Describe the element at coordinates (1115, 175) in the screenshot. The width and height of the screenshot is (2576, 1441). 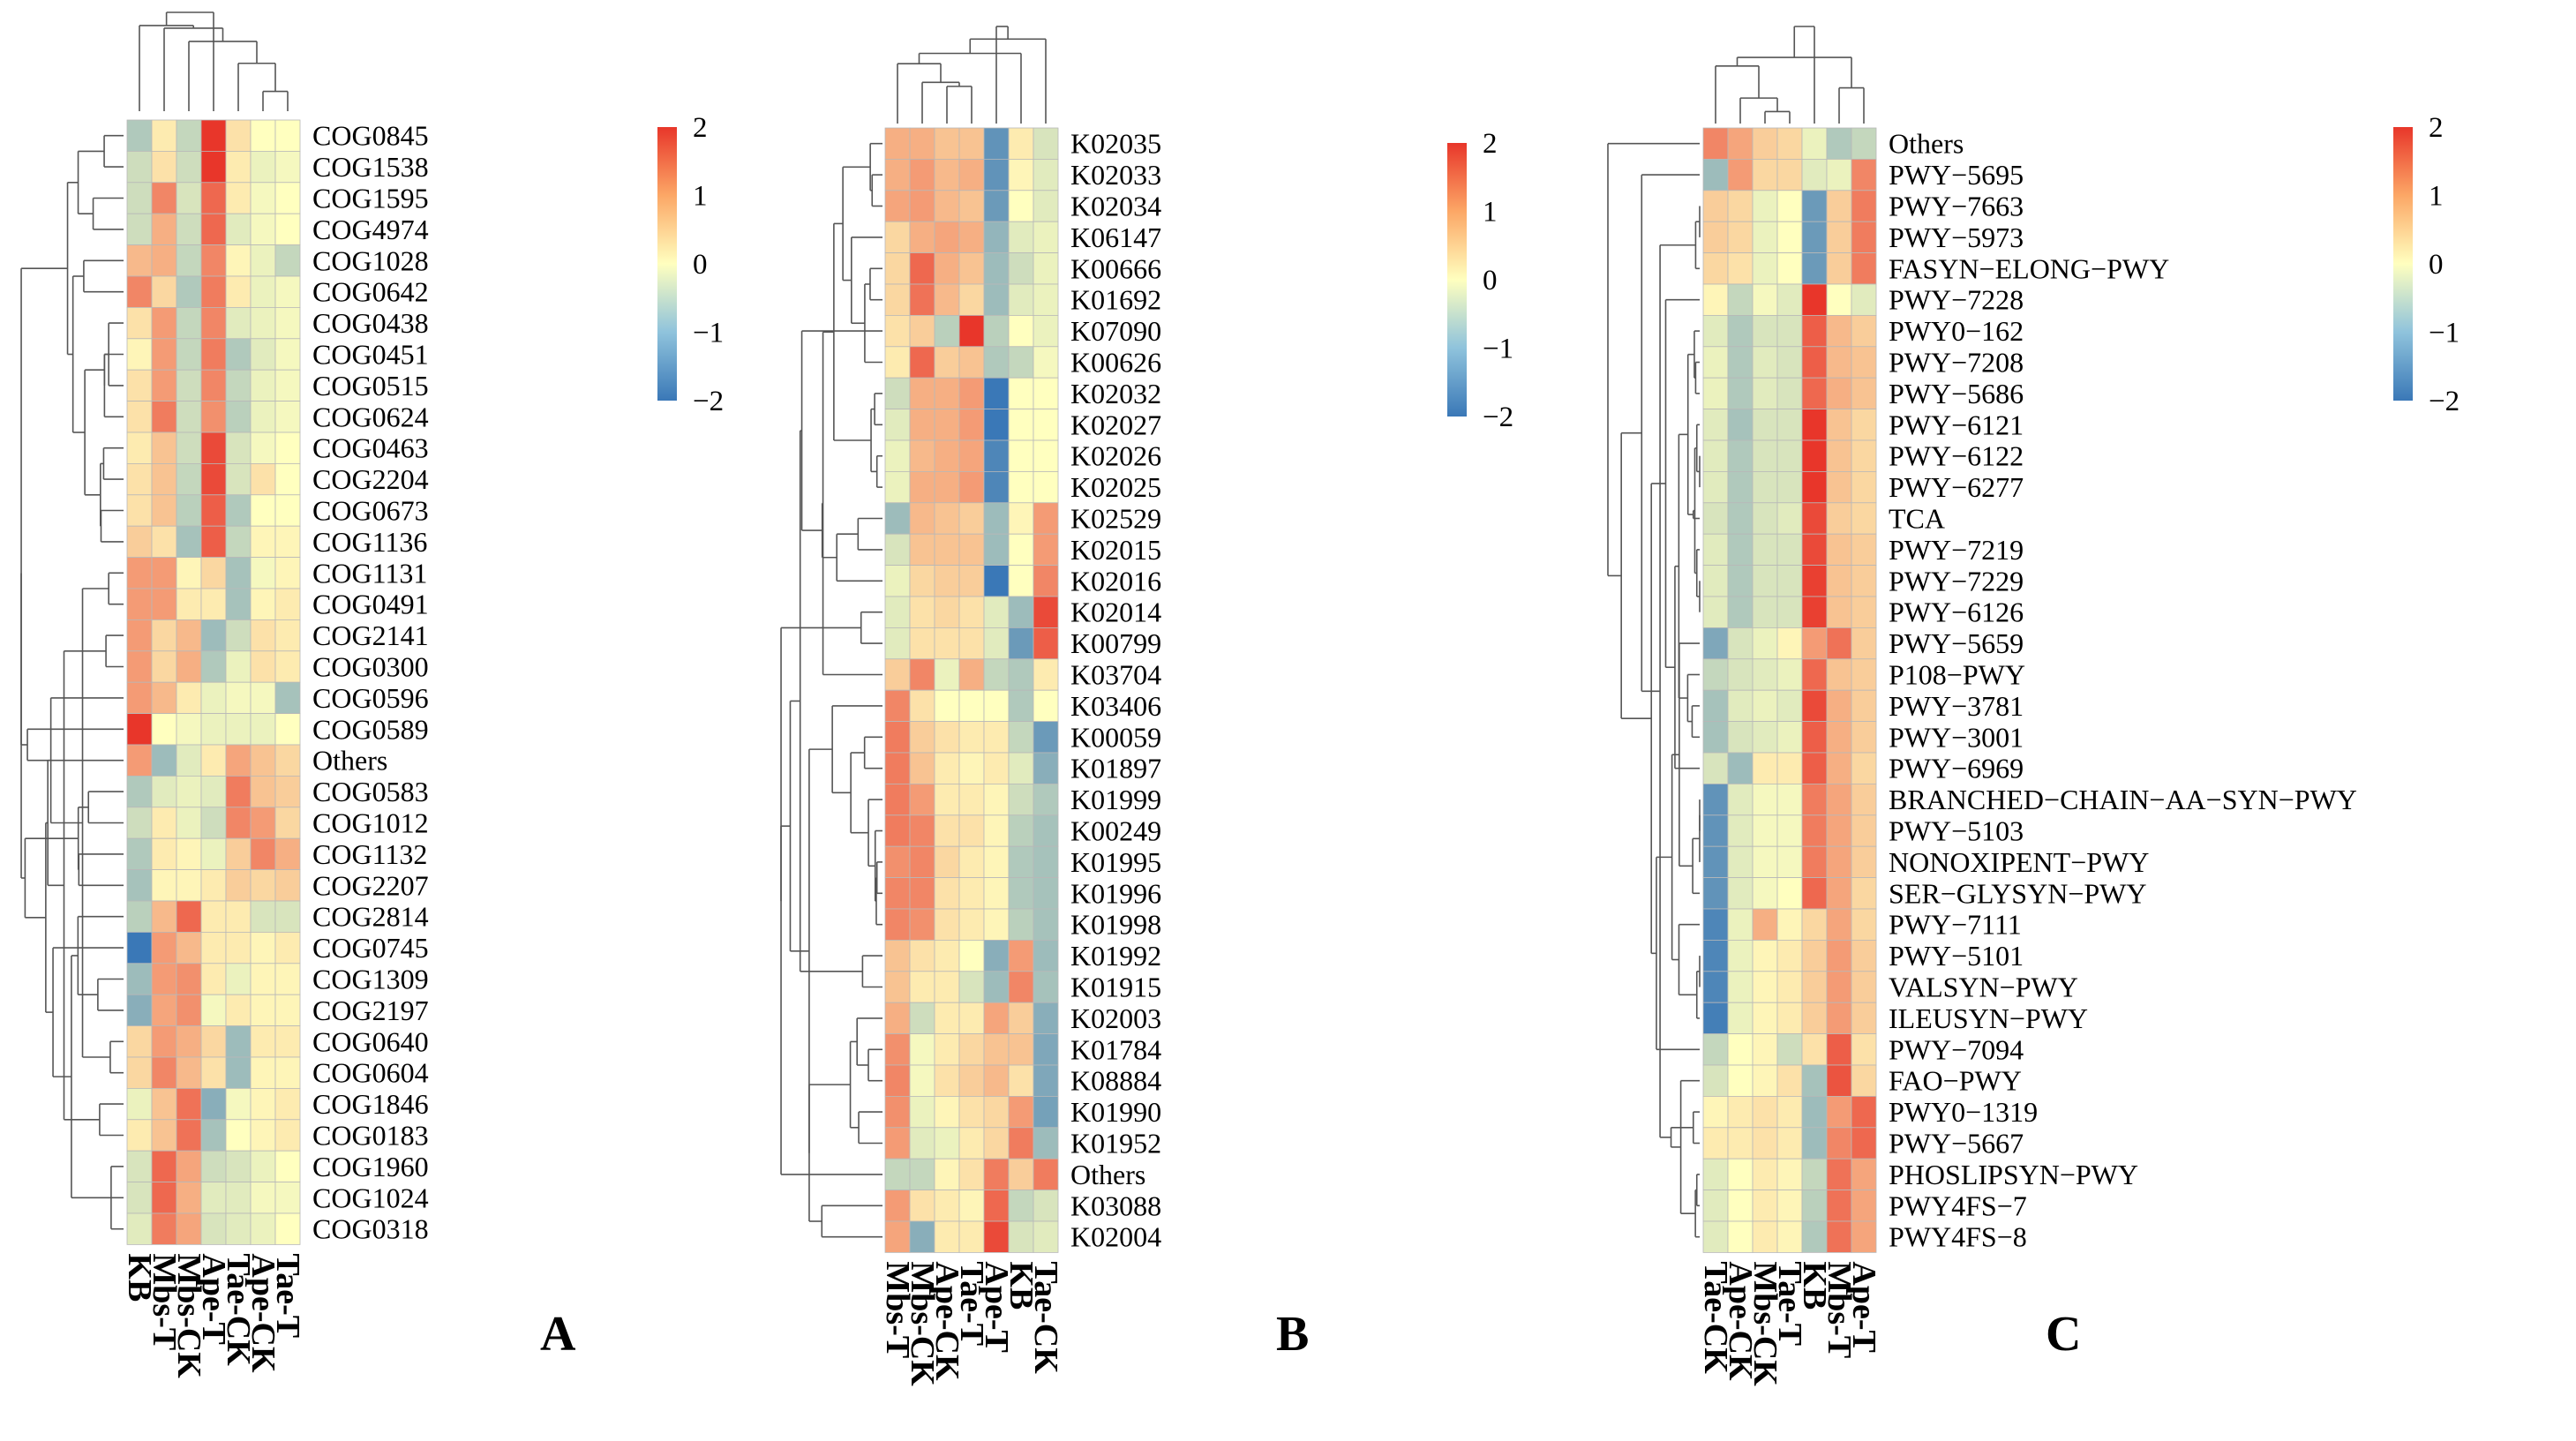
I see `row-label: K02033` at that location.